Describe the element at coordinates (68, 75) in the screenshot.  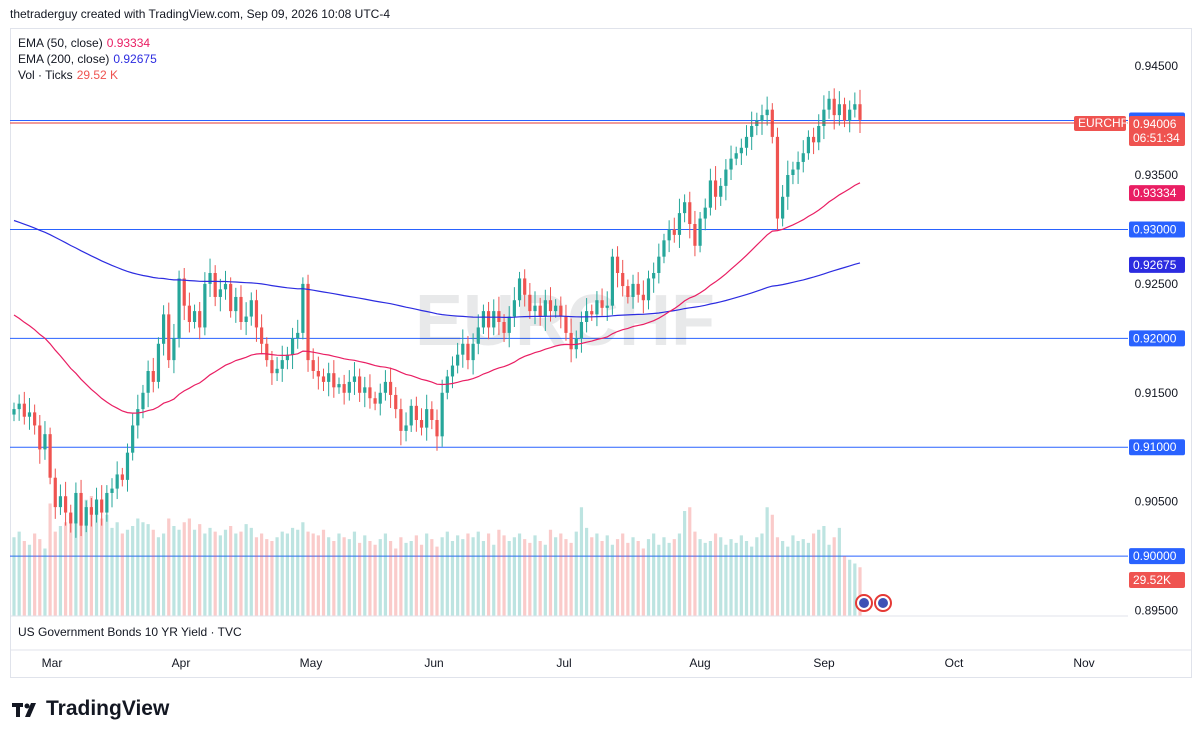
I see `legend-volume: Vol · Ticks 29.52 K` at that location.